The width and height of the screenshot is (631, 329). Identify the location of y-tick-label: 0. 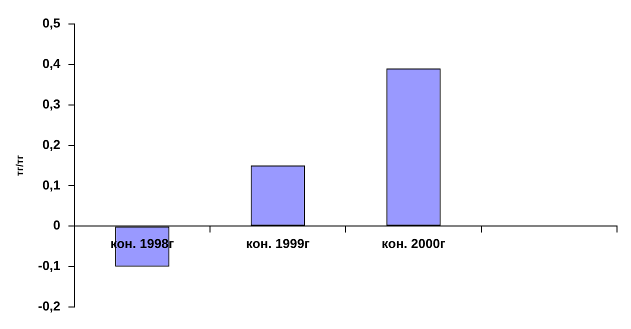
(56, 225).